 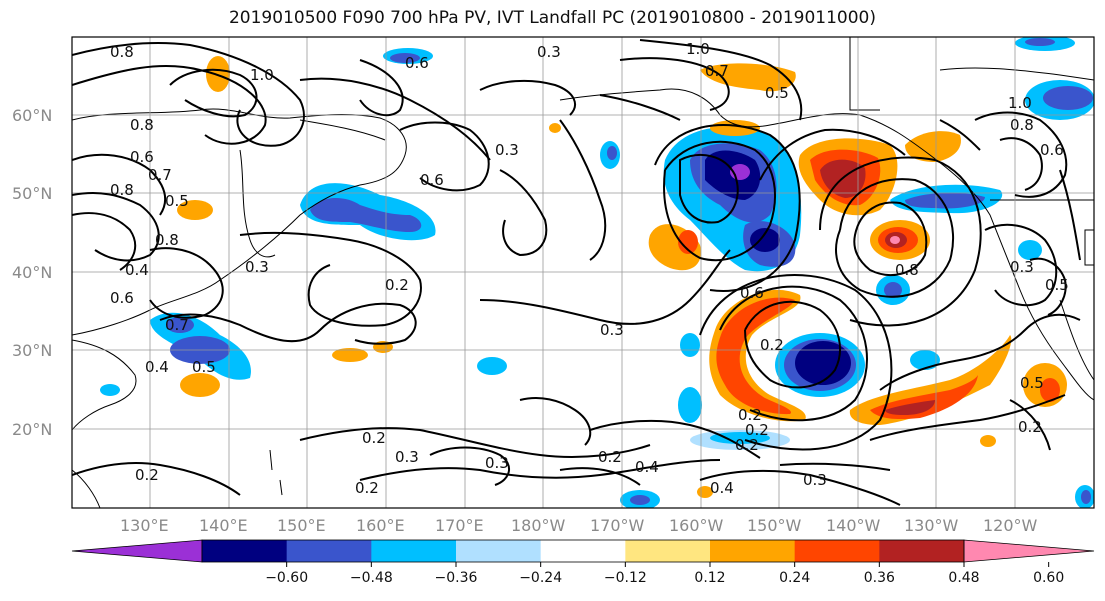 What do you see at coordinates (32, 350) in the screenshot?
I see `lat-label: 30°N` at bounding box center [32, 350].